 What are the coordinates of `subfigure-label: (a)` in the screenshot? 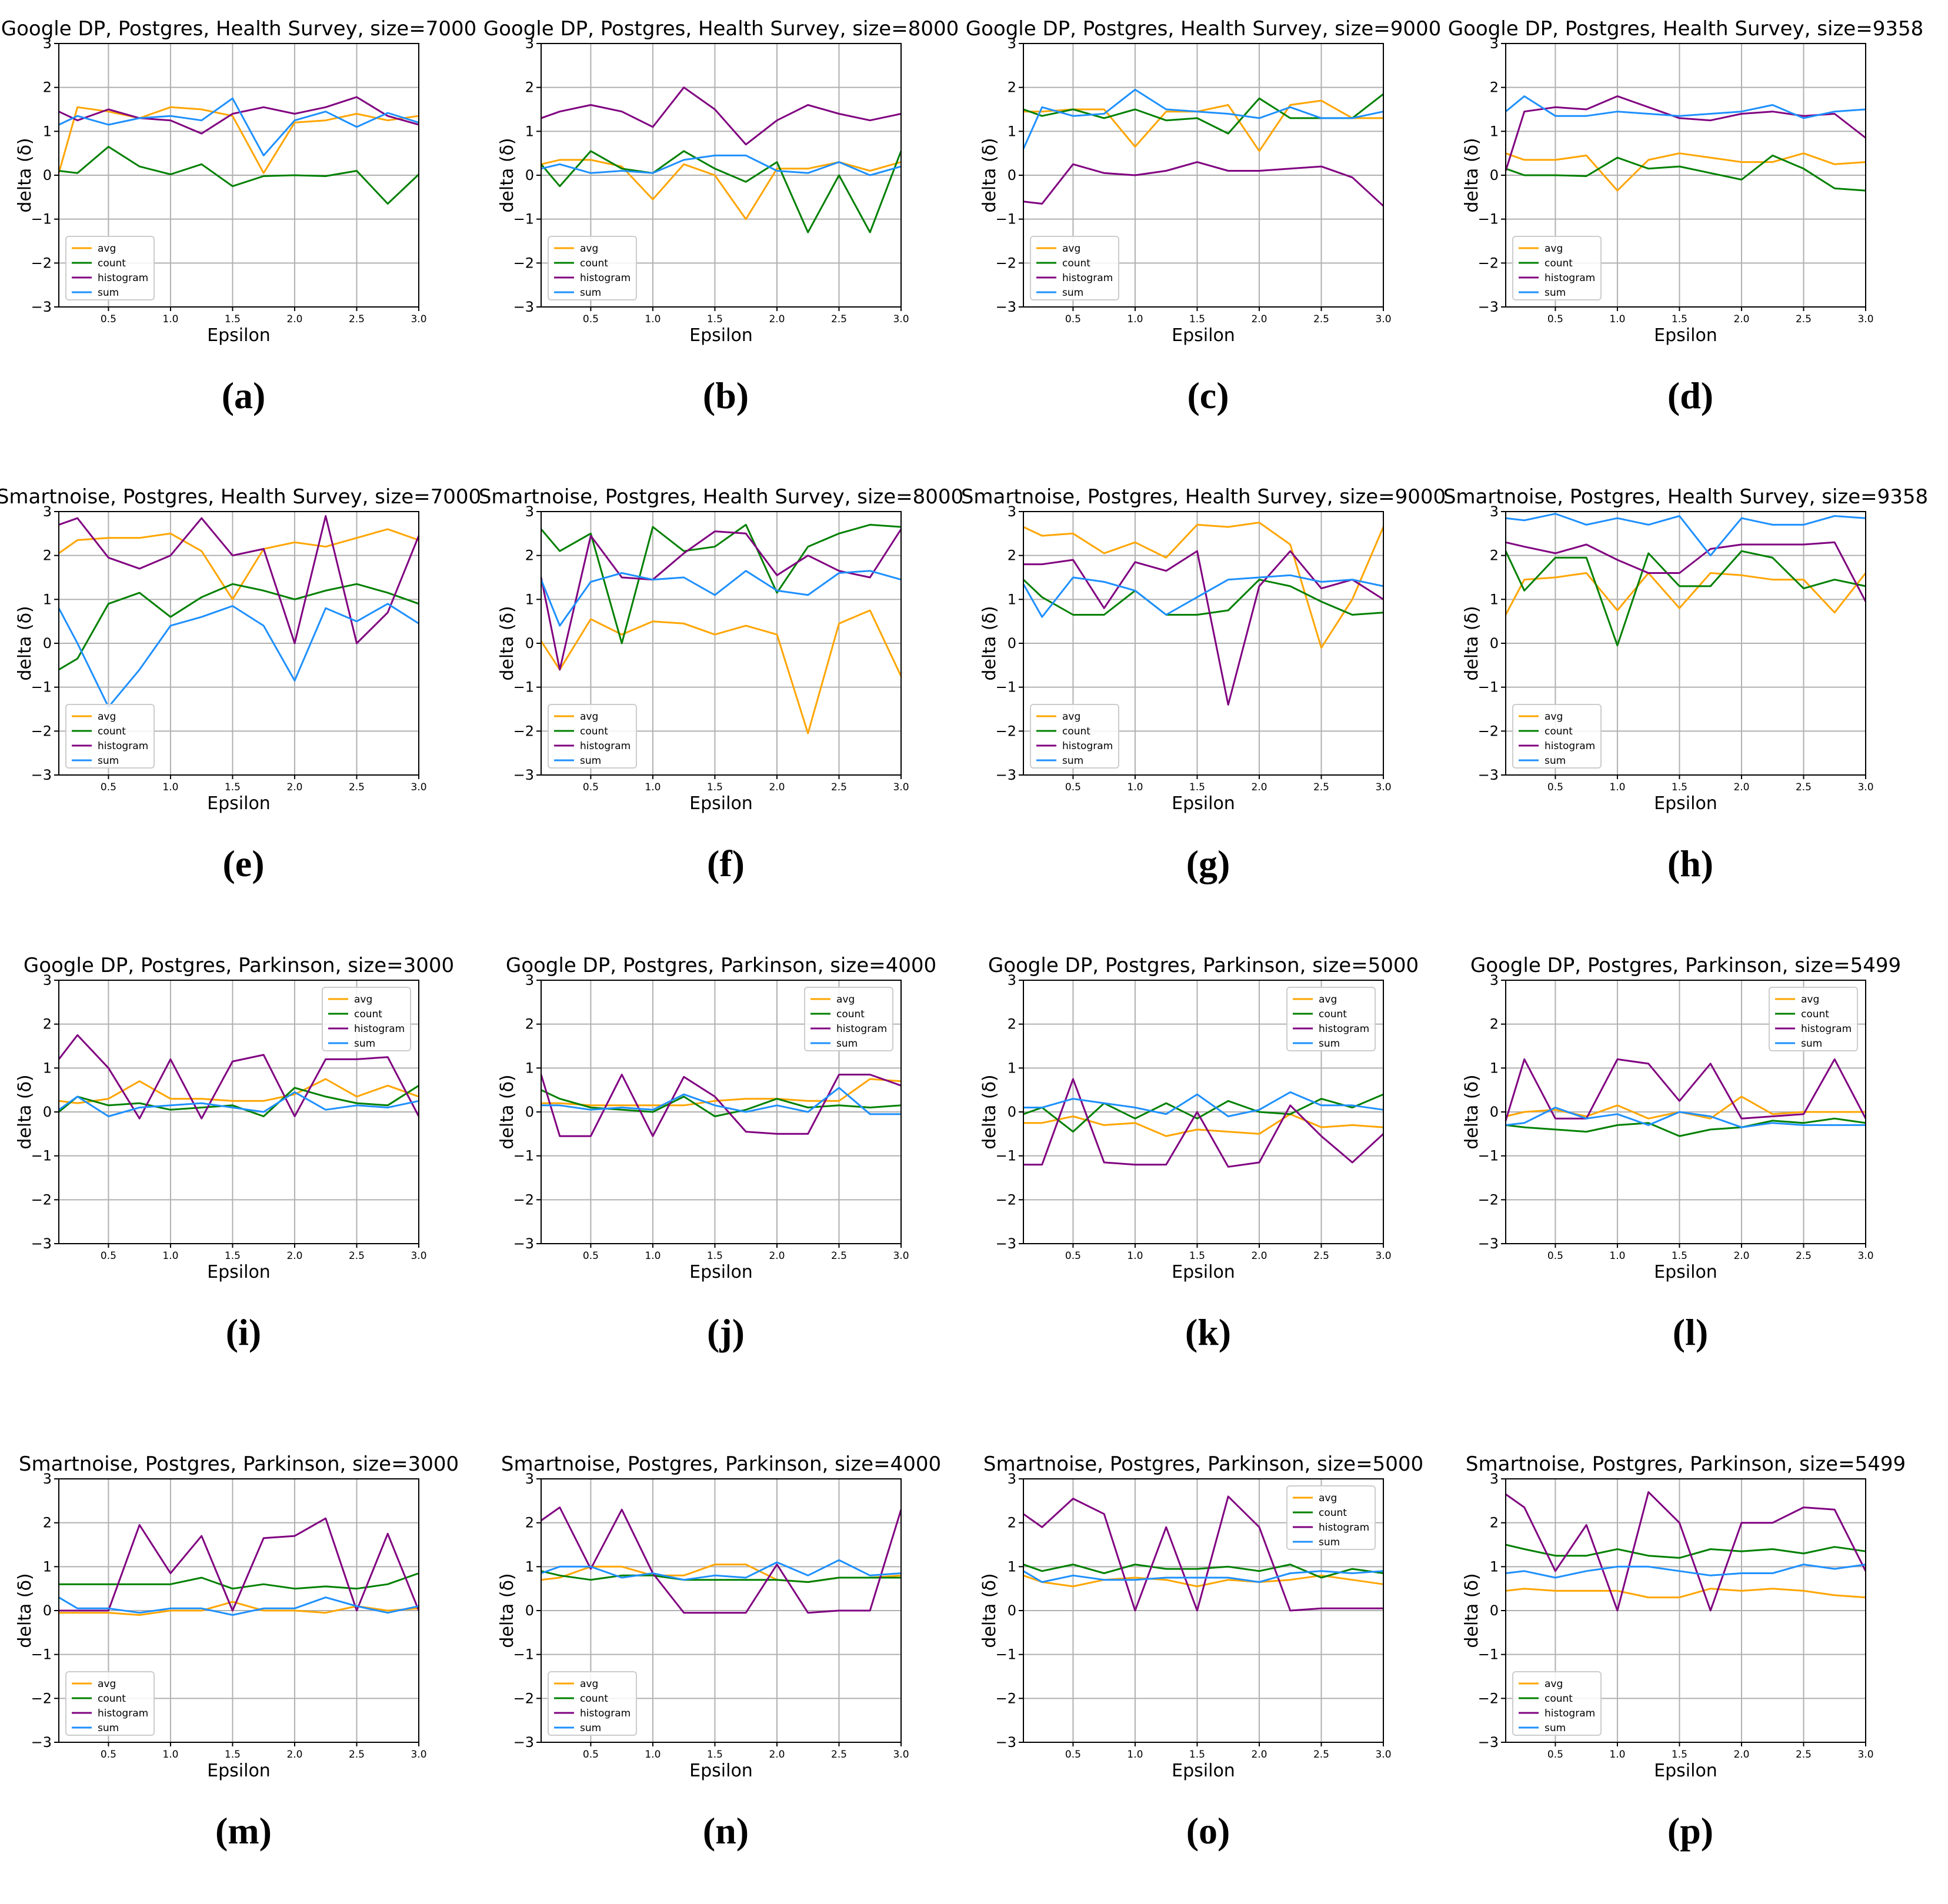 It's located at (244, 395).